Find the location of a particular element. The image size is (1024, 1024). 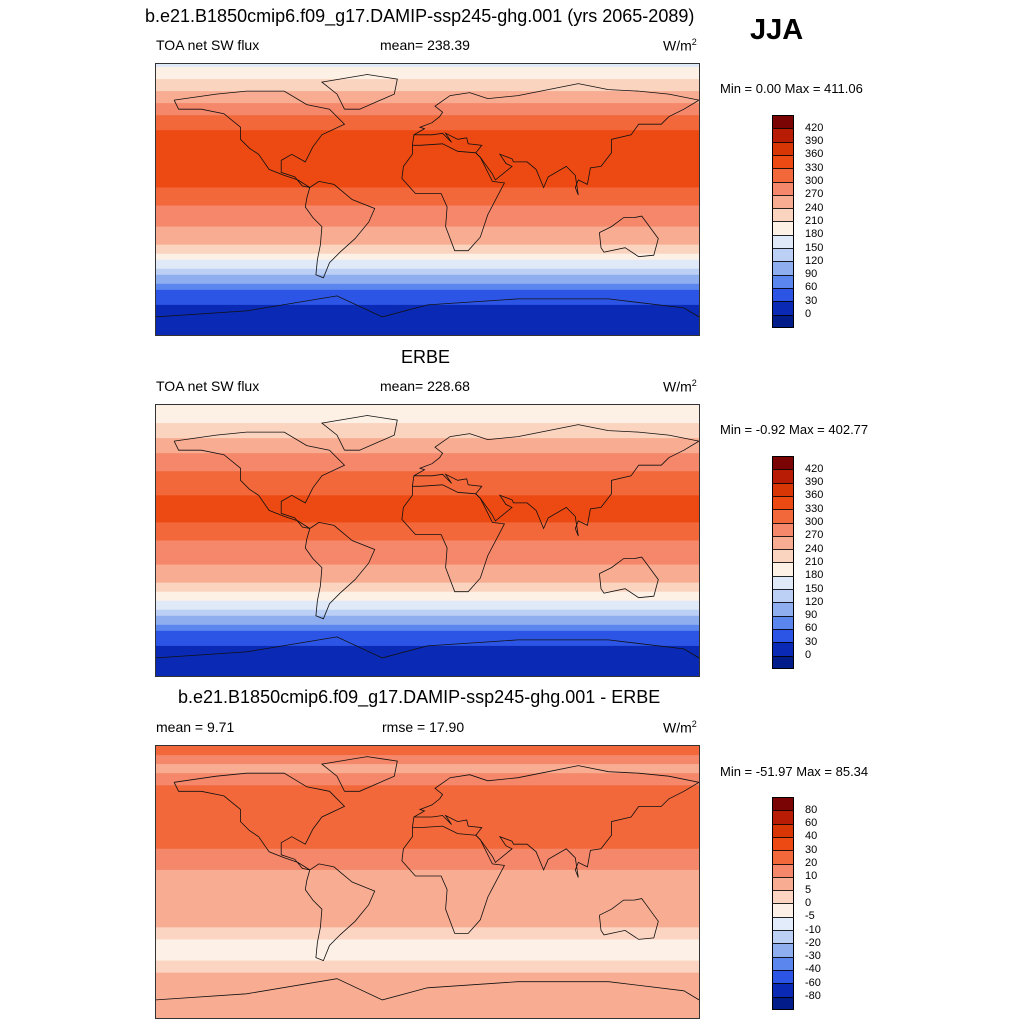

colorbar-tick-label: -30 is located at coordinates (813, 956).